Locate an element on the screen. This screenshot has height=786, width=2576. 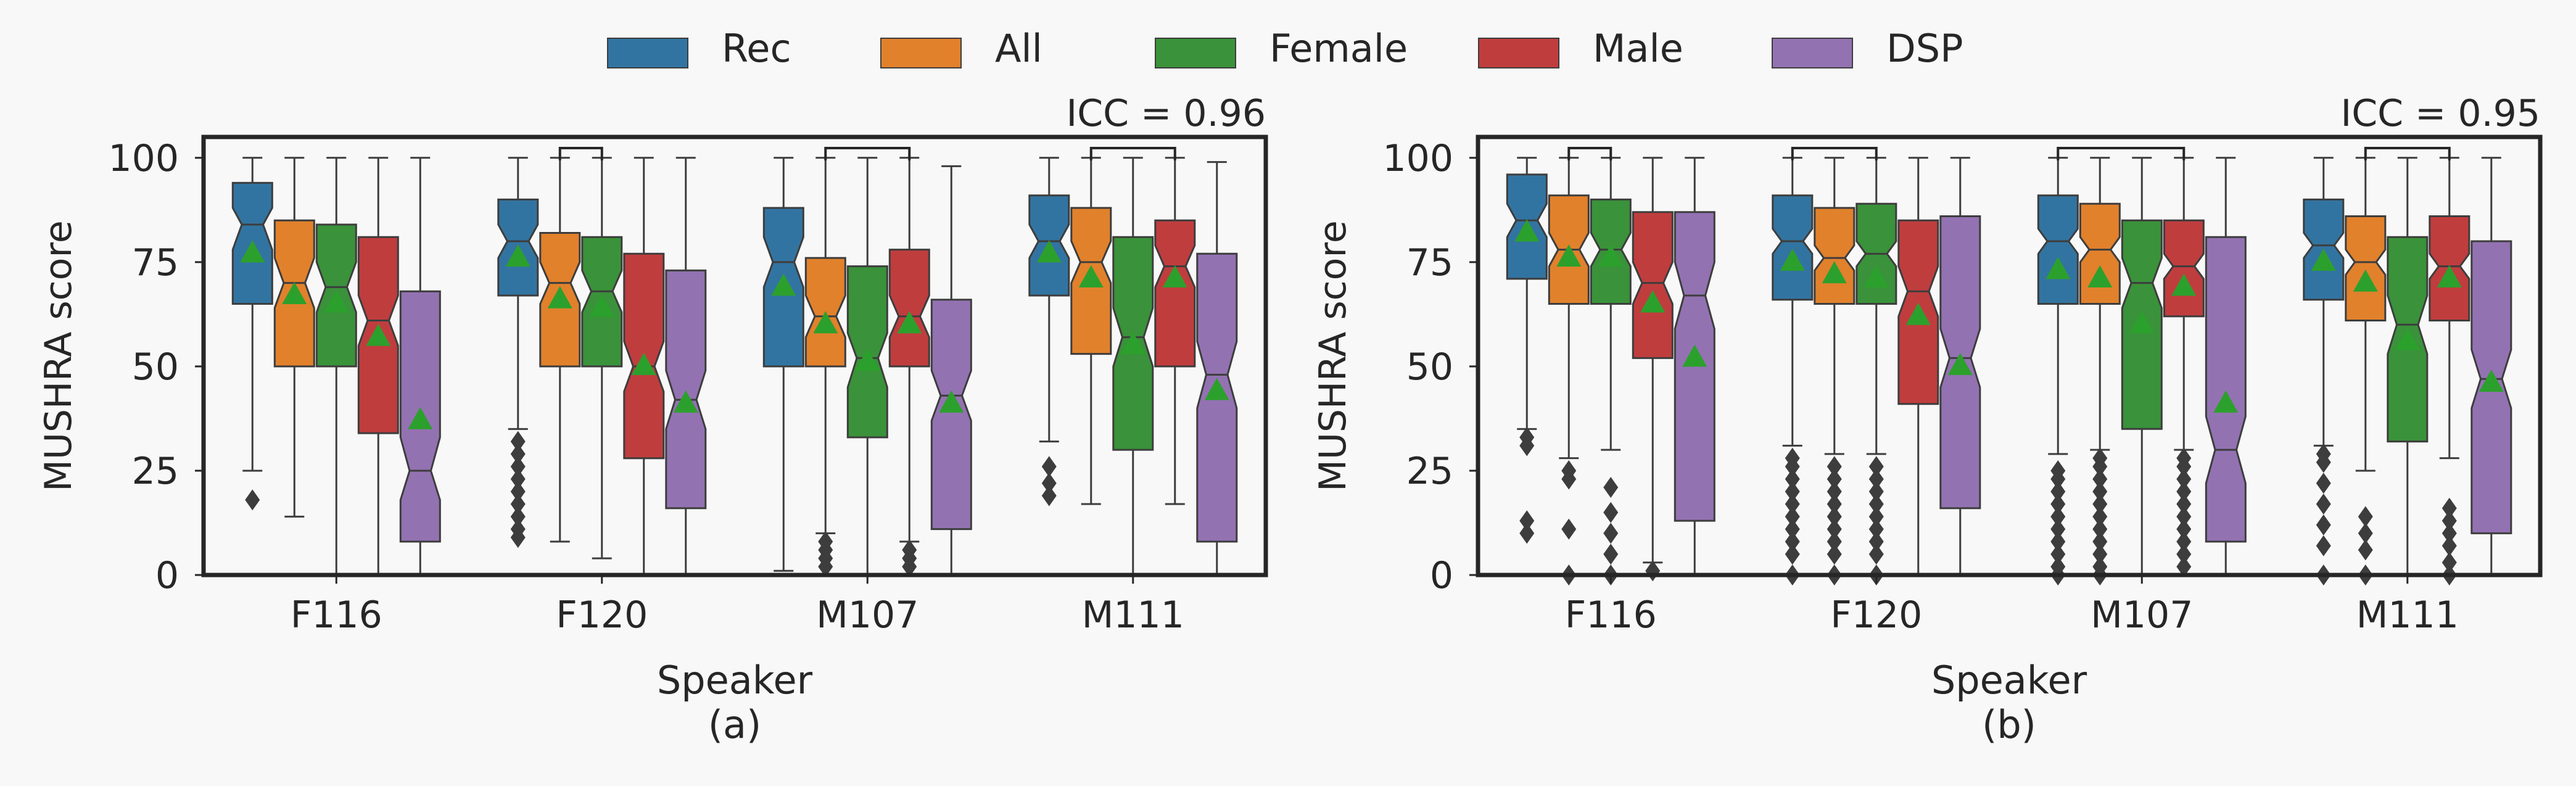
legend-item-male: Male is located at coordinates (1581, 48).